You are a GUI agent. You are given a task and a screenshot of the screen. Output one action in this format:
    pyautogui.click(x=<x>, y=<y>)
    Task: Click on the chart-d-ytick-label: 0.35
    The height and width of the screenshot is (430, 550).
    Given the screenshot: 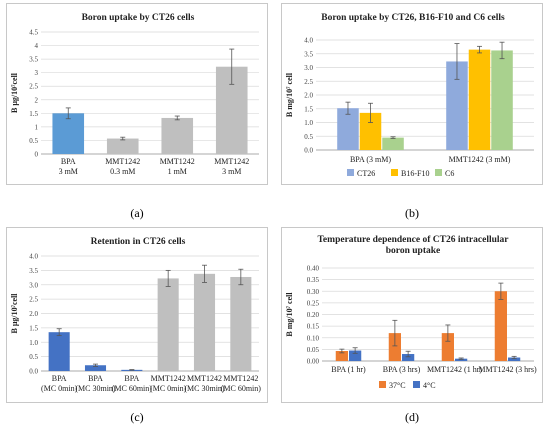 What is the action you would take?
    pyautogui.click(x=313, y=280)
    